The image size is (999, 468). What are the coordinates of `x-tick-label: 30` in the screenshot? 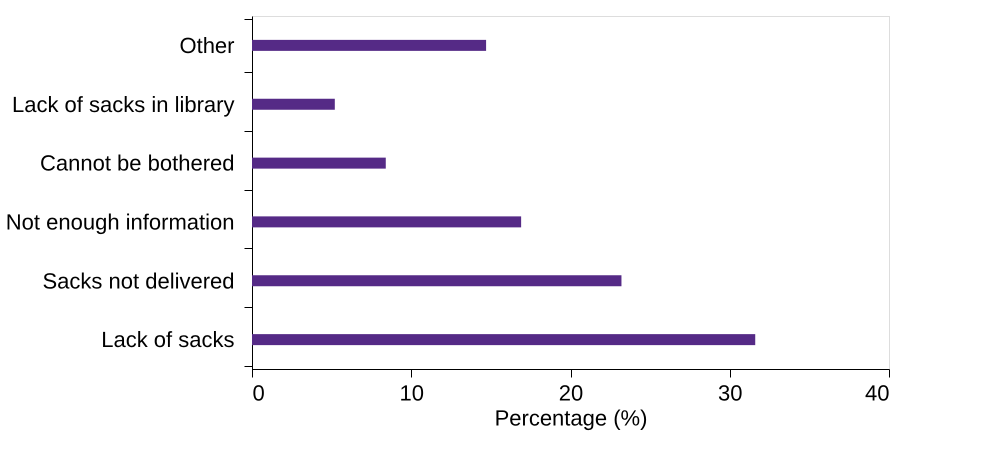 It's located at (730, 393).